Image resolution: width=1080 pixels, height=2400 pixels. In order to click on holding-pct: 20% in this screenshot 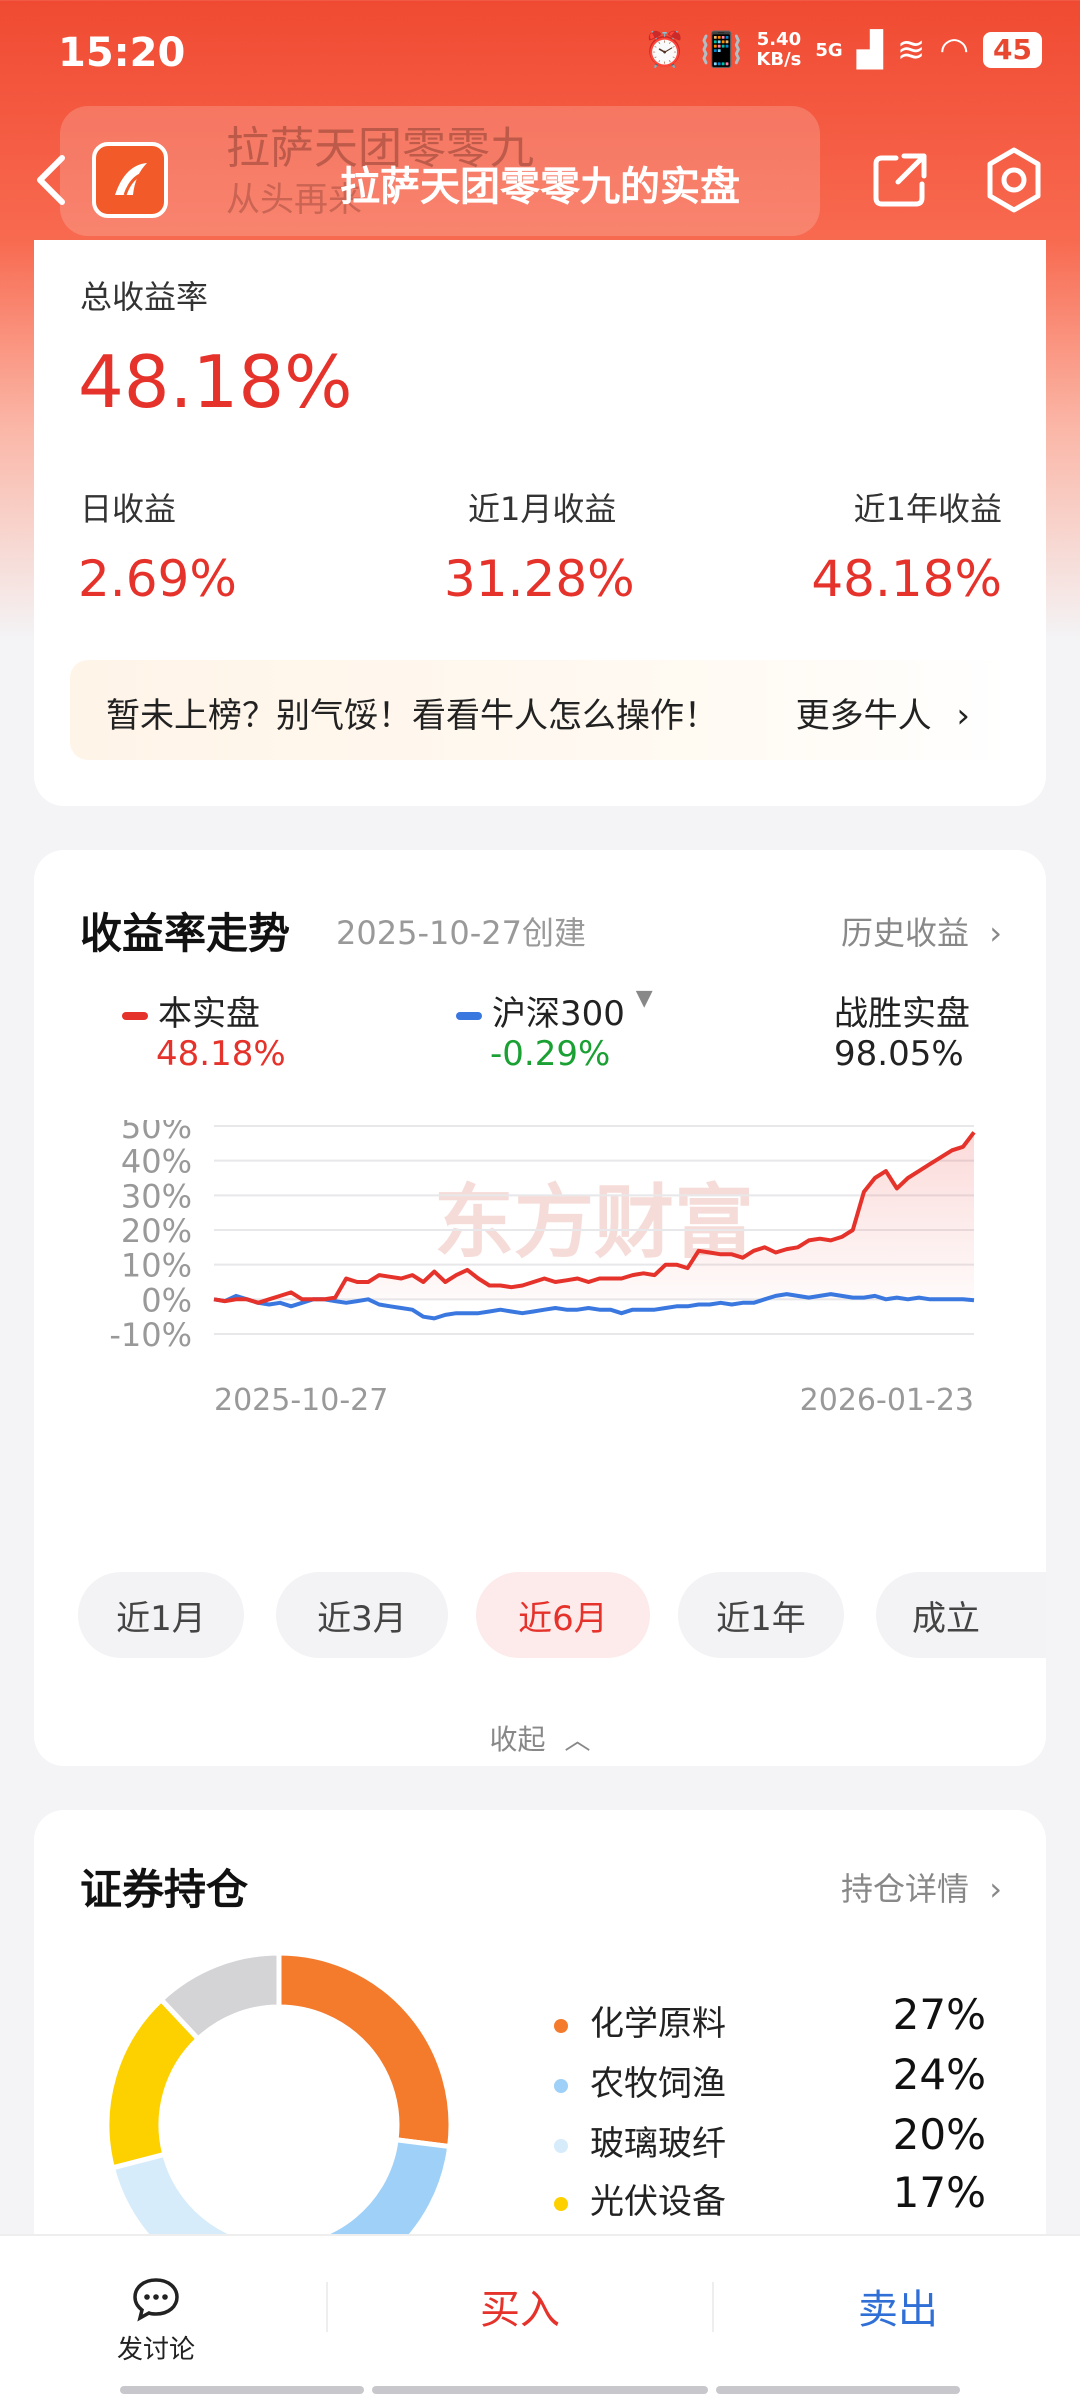, I will do `click(939, 2134)`.